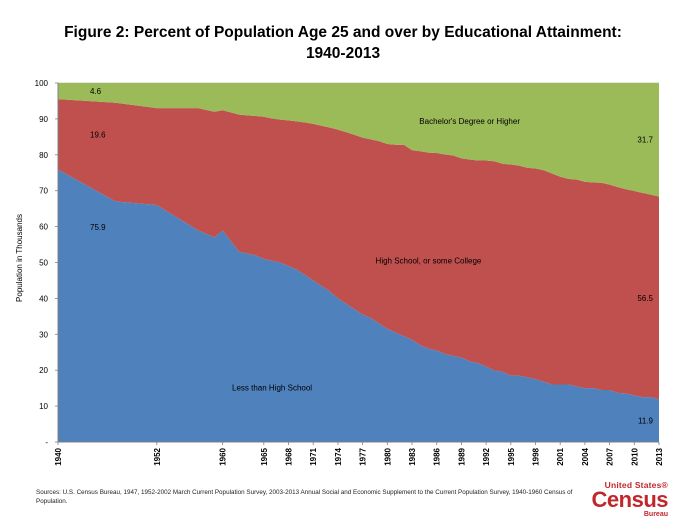 The height and width of the screenshot is (530, 686). I want to click on series-label: Bachelor's Degree or Higher, so click(469, 121).